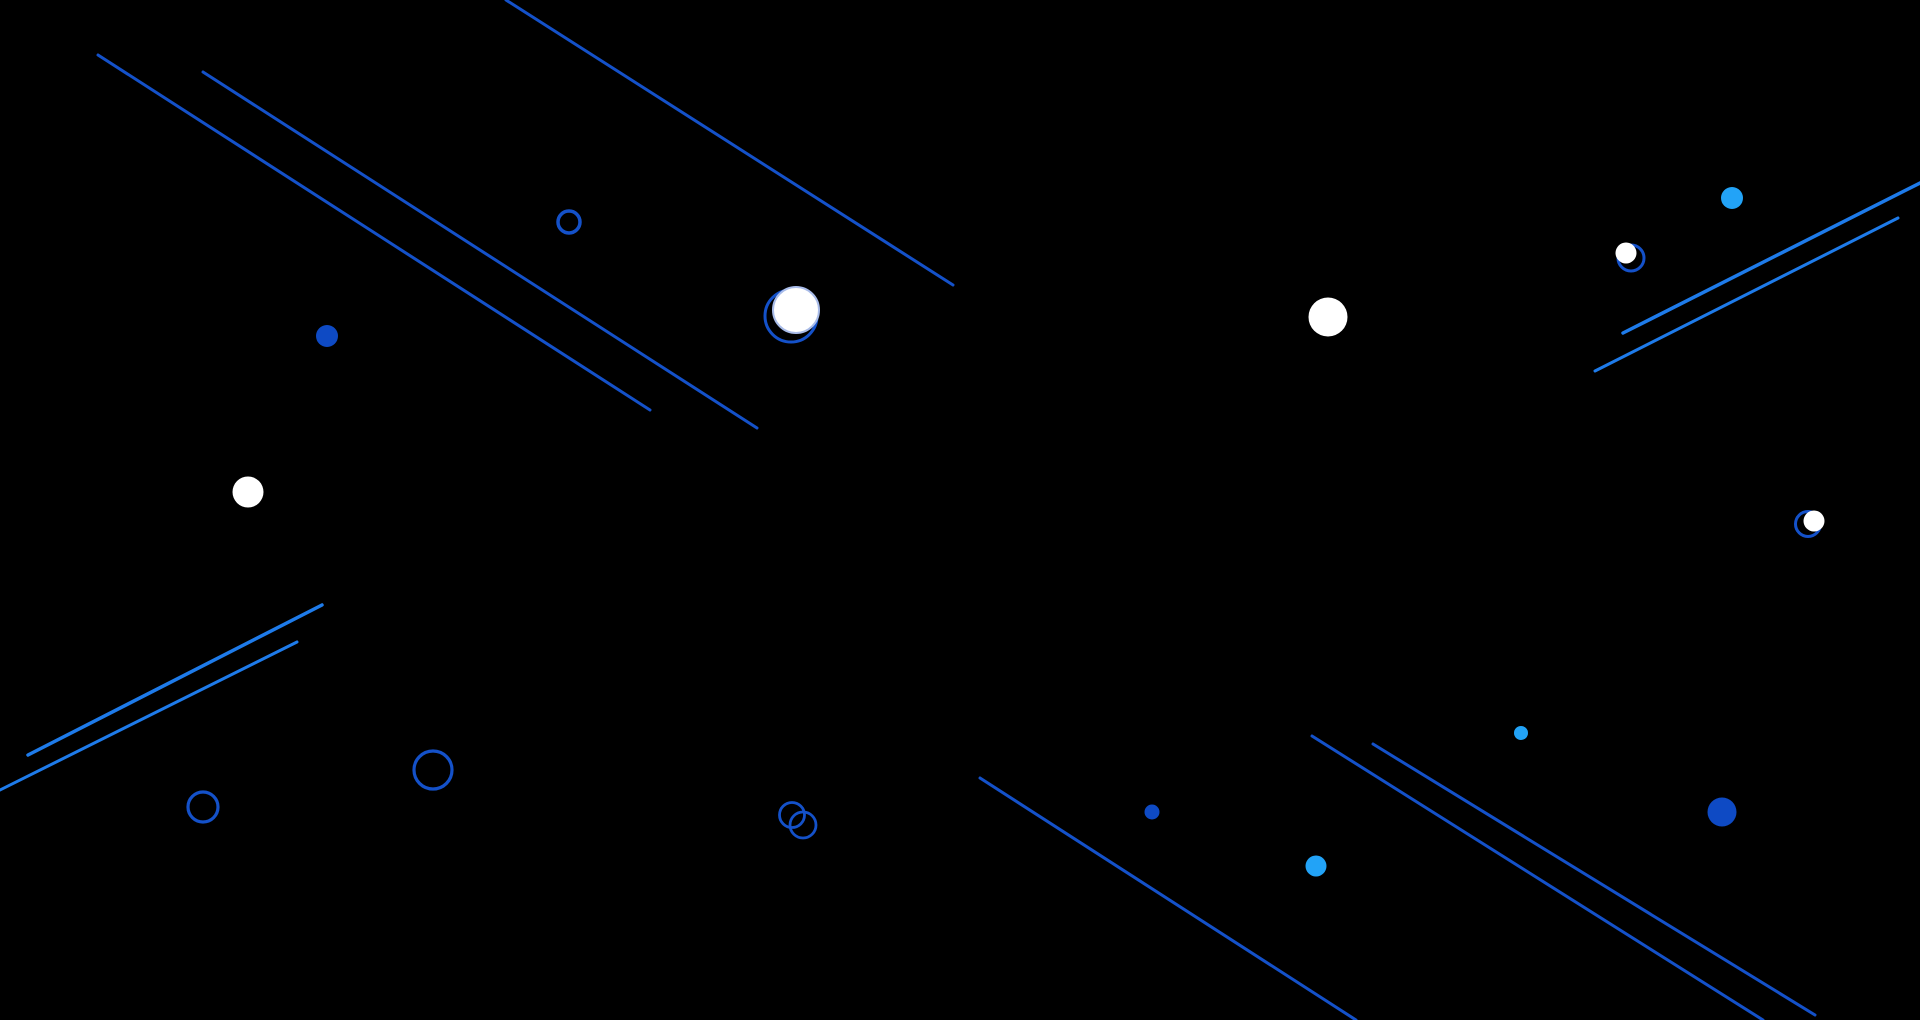  What do you see at coordinates (1814, 521) in the screenshot?
I see `white-circle-far-right` at bounding box center [1814, 521].